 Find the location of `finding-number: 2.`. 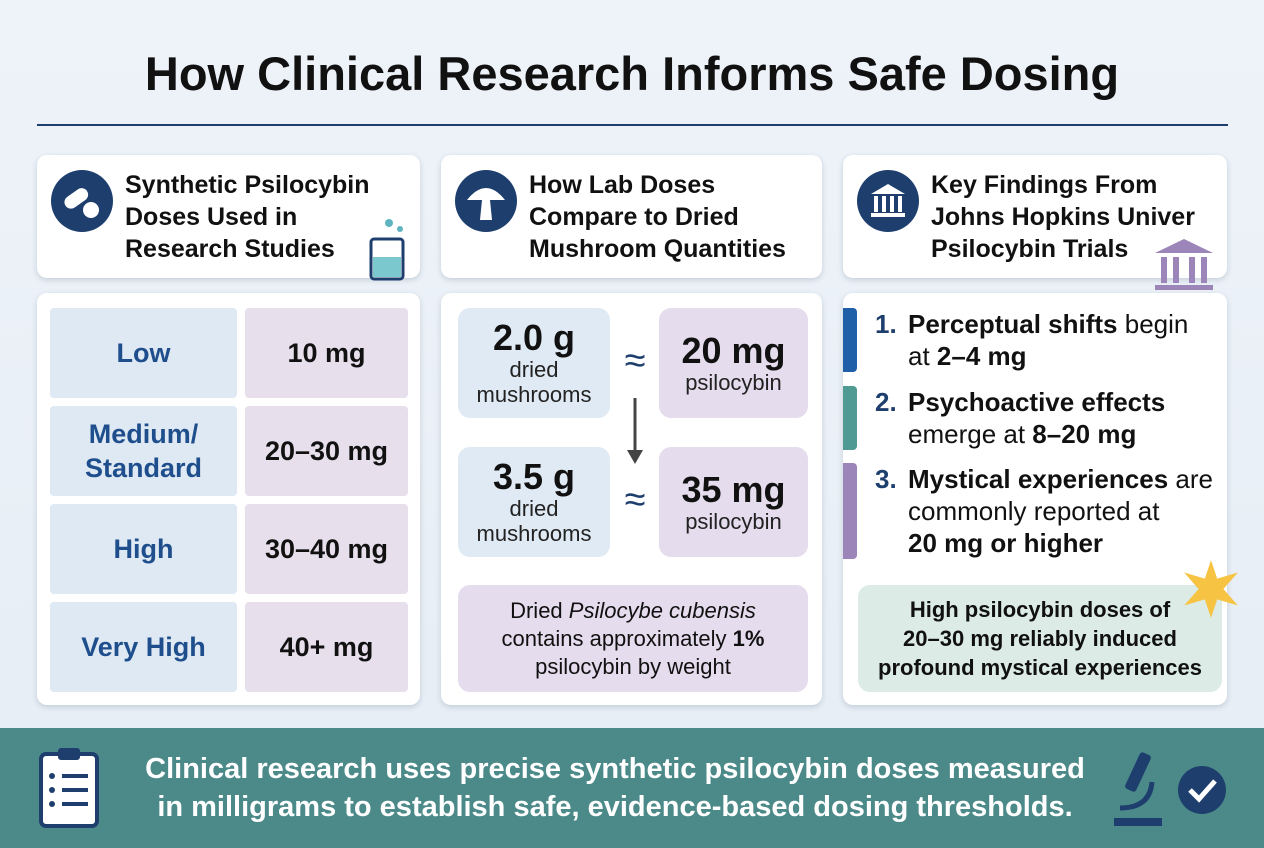

finding-number: 2. is located at coordinates (886, 402).